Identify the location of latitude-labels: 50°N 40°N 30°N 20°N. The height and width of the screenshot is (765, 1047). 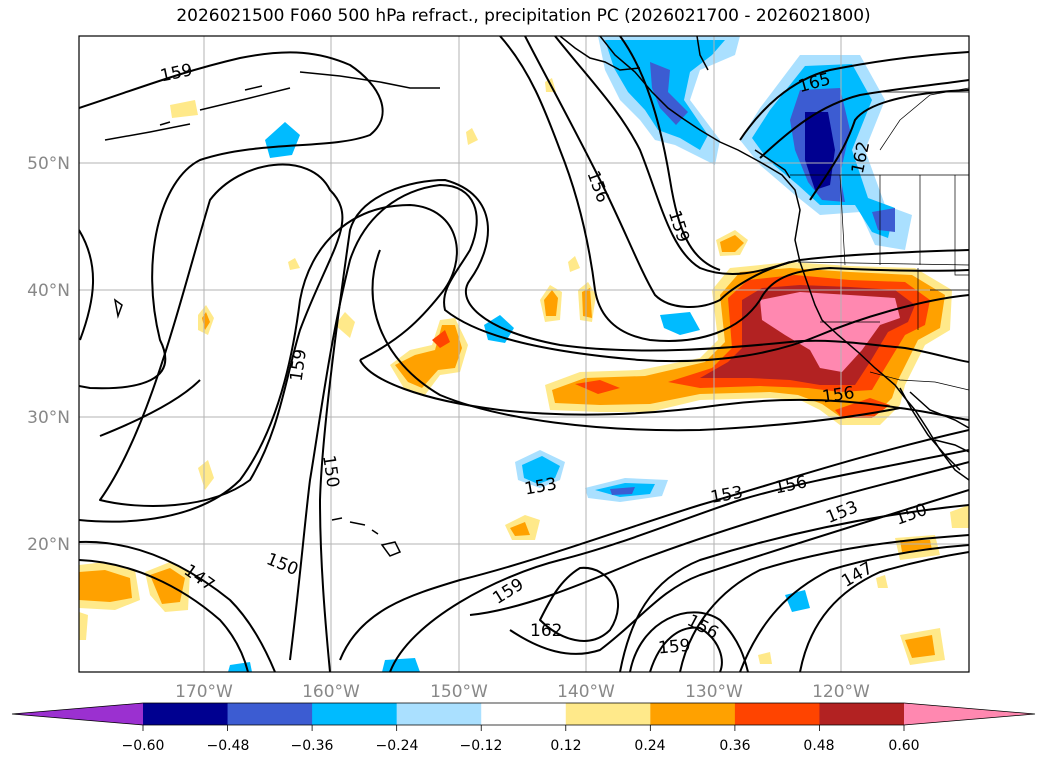
(48, 354).